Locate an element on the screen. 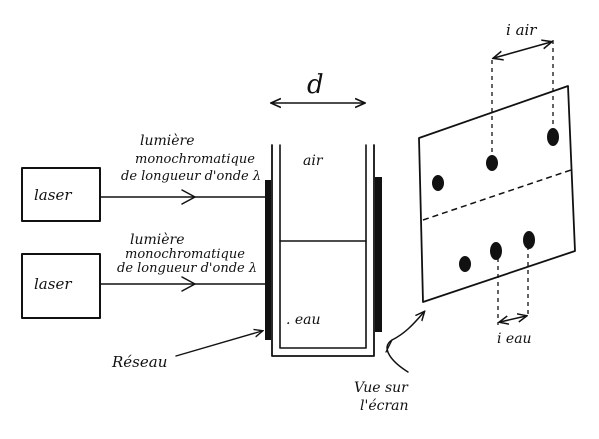 The height and width of the screenshot is (439, 599). laser-2-label: laser is located at coordinates (53, 284).